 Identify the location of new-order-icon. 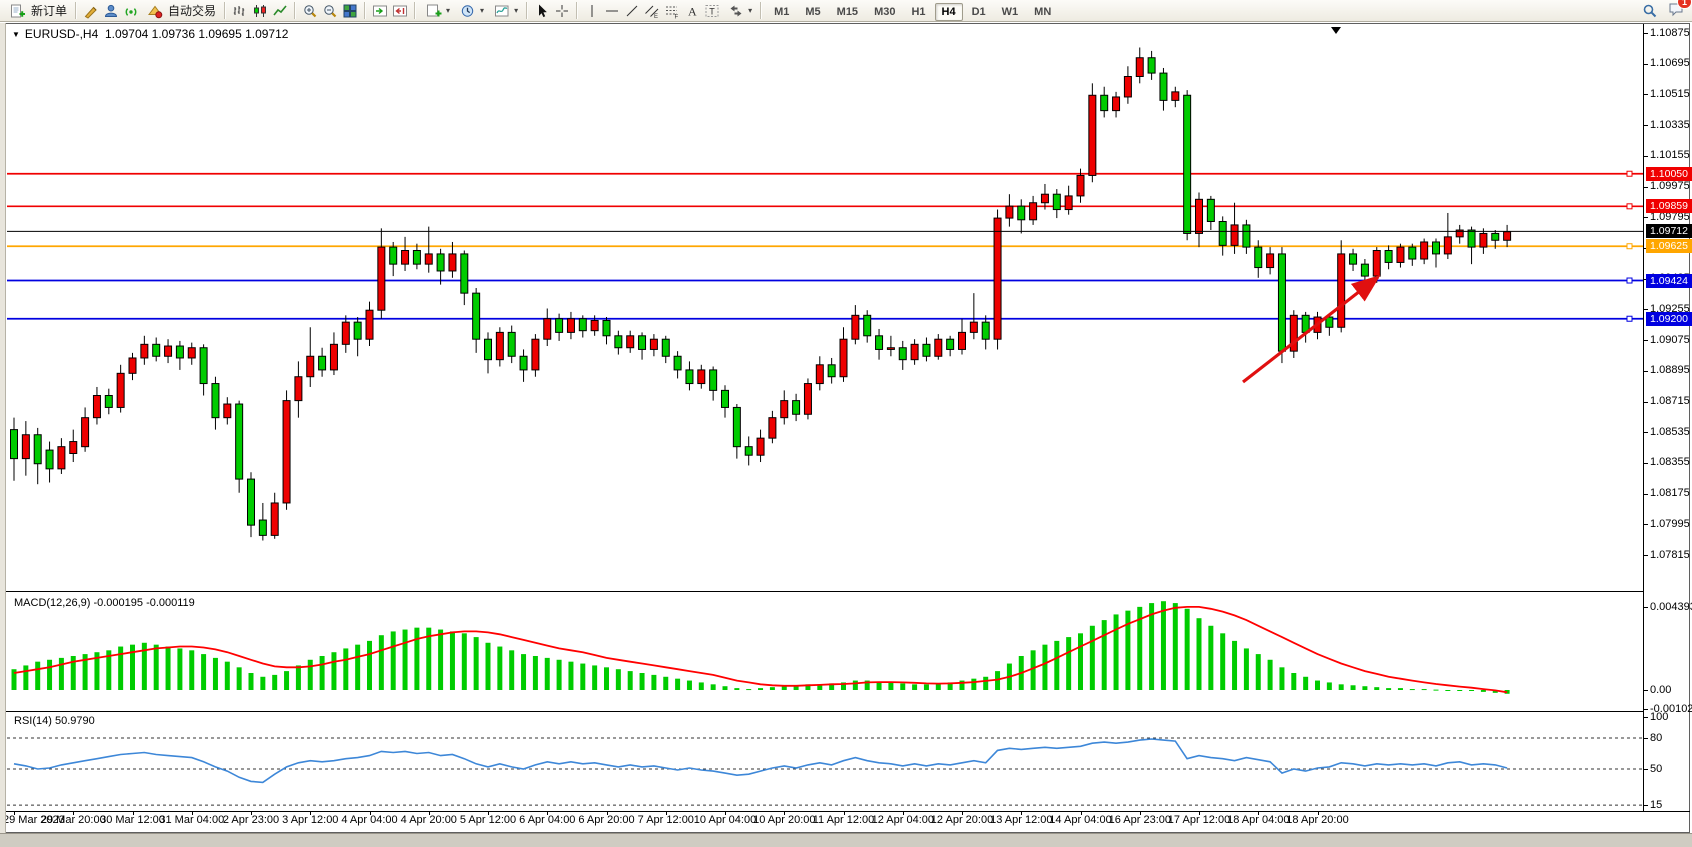
(18, 10).